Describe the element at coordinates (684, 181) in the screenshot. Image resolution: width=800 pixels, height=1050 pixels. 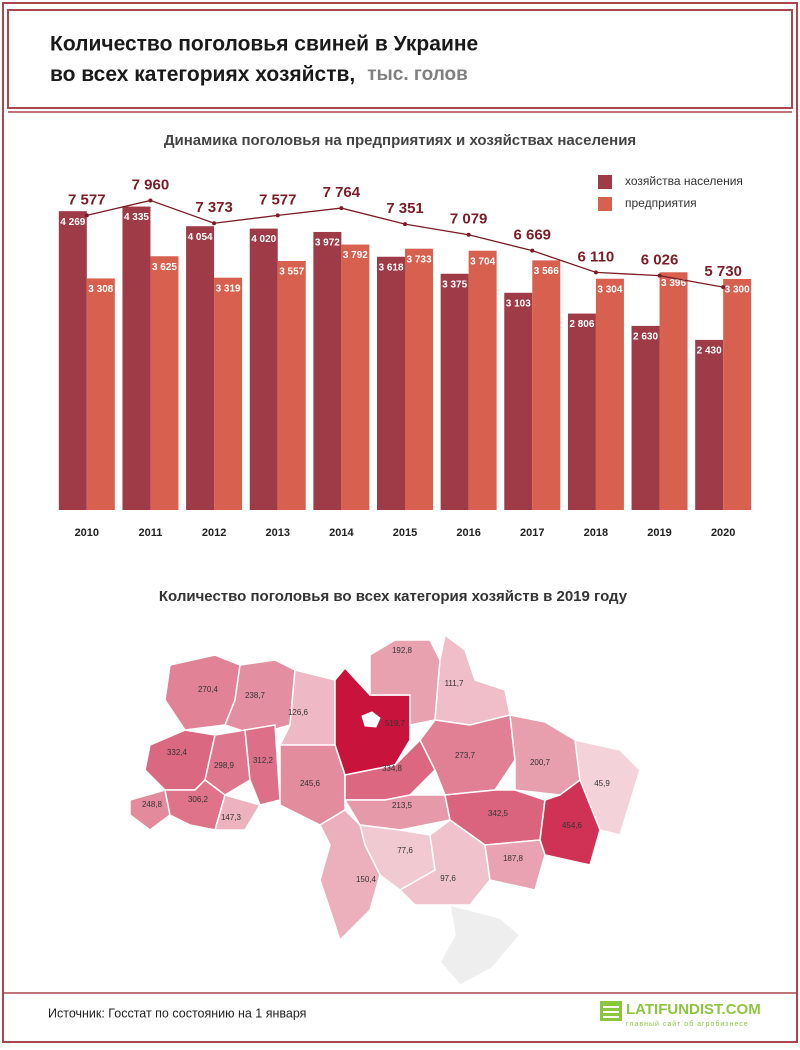
I see `legend-label: хозяйства населения` at that location.